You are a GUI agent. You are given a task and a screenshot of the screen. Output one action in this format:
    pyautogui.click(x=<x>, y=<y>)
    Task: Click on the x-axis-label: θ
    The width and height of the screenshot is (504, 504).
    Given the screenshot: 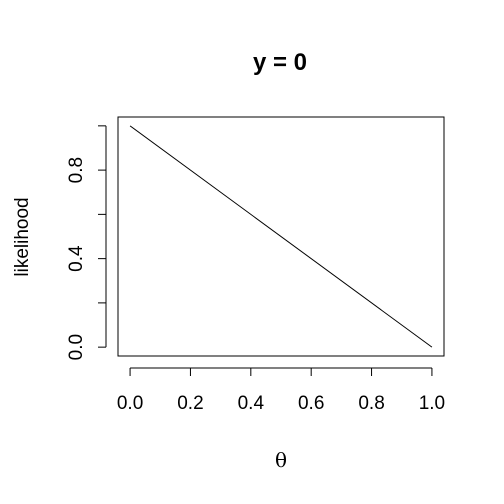 What is the action you would take?
    pyautogui.click(x=281, y=460)
    